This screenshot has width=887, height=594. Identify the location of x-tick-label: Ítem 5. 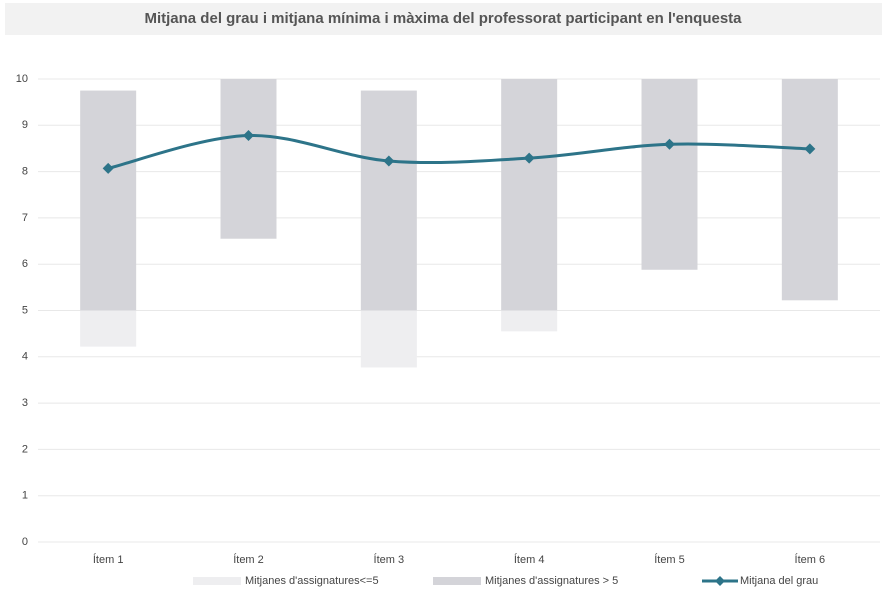
(669, 559).